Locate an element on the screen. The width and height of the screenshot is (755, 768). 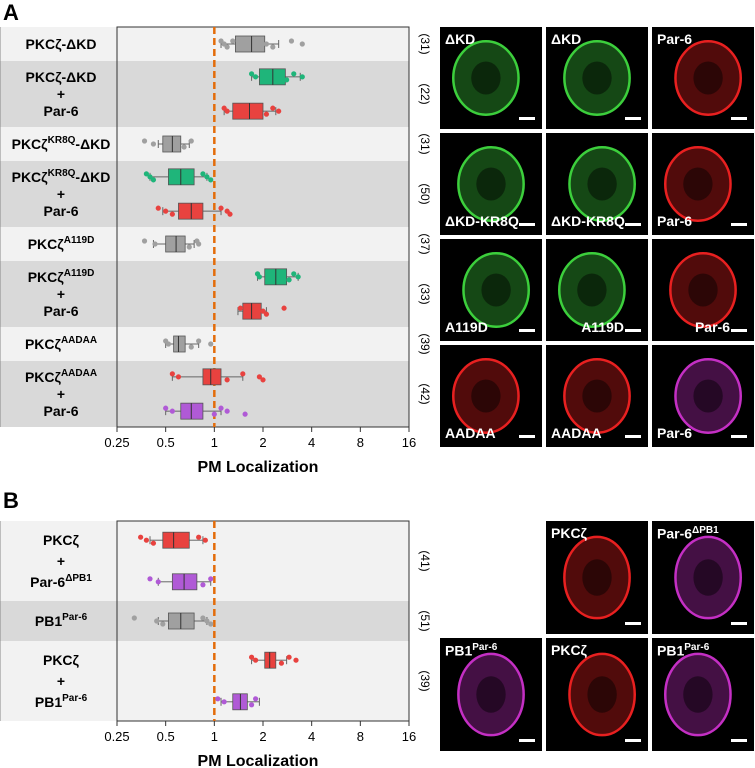
sample-count: (31) is located at coordinates (424, 143).